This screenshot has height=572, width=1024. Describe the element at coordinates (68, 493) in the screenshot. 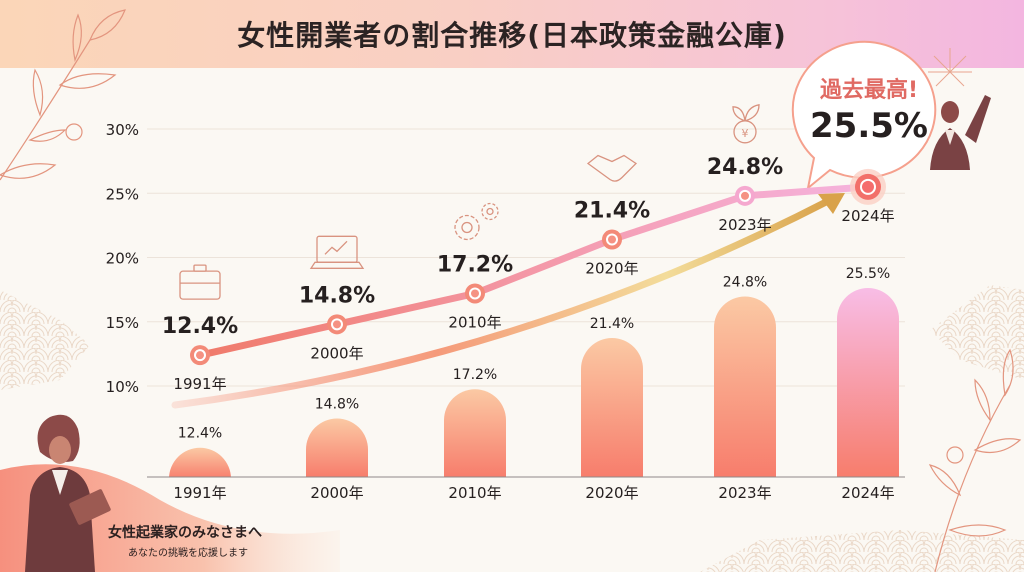

I see `businesswoman-illustration` at that location.